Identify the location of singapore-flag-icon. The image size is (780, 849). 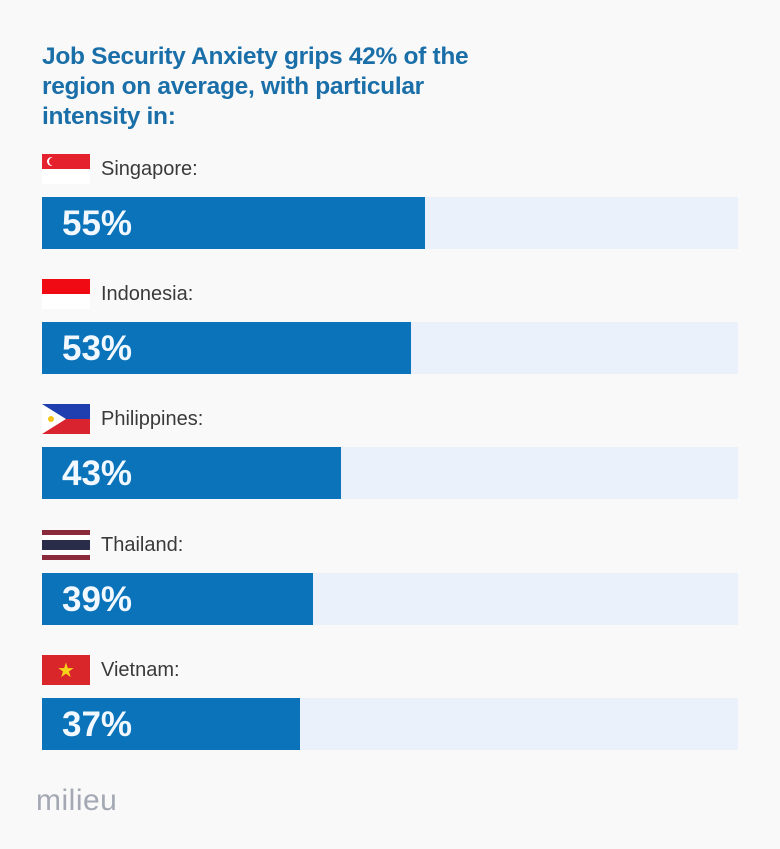
(66, 169).